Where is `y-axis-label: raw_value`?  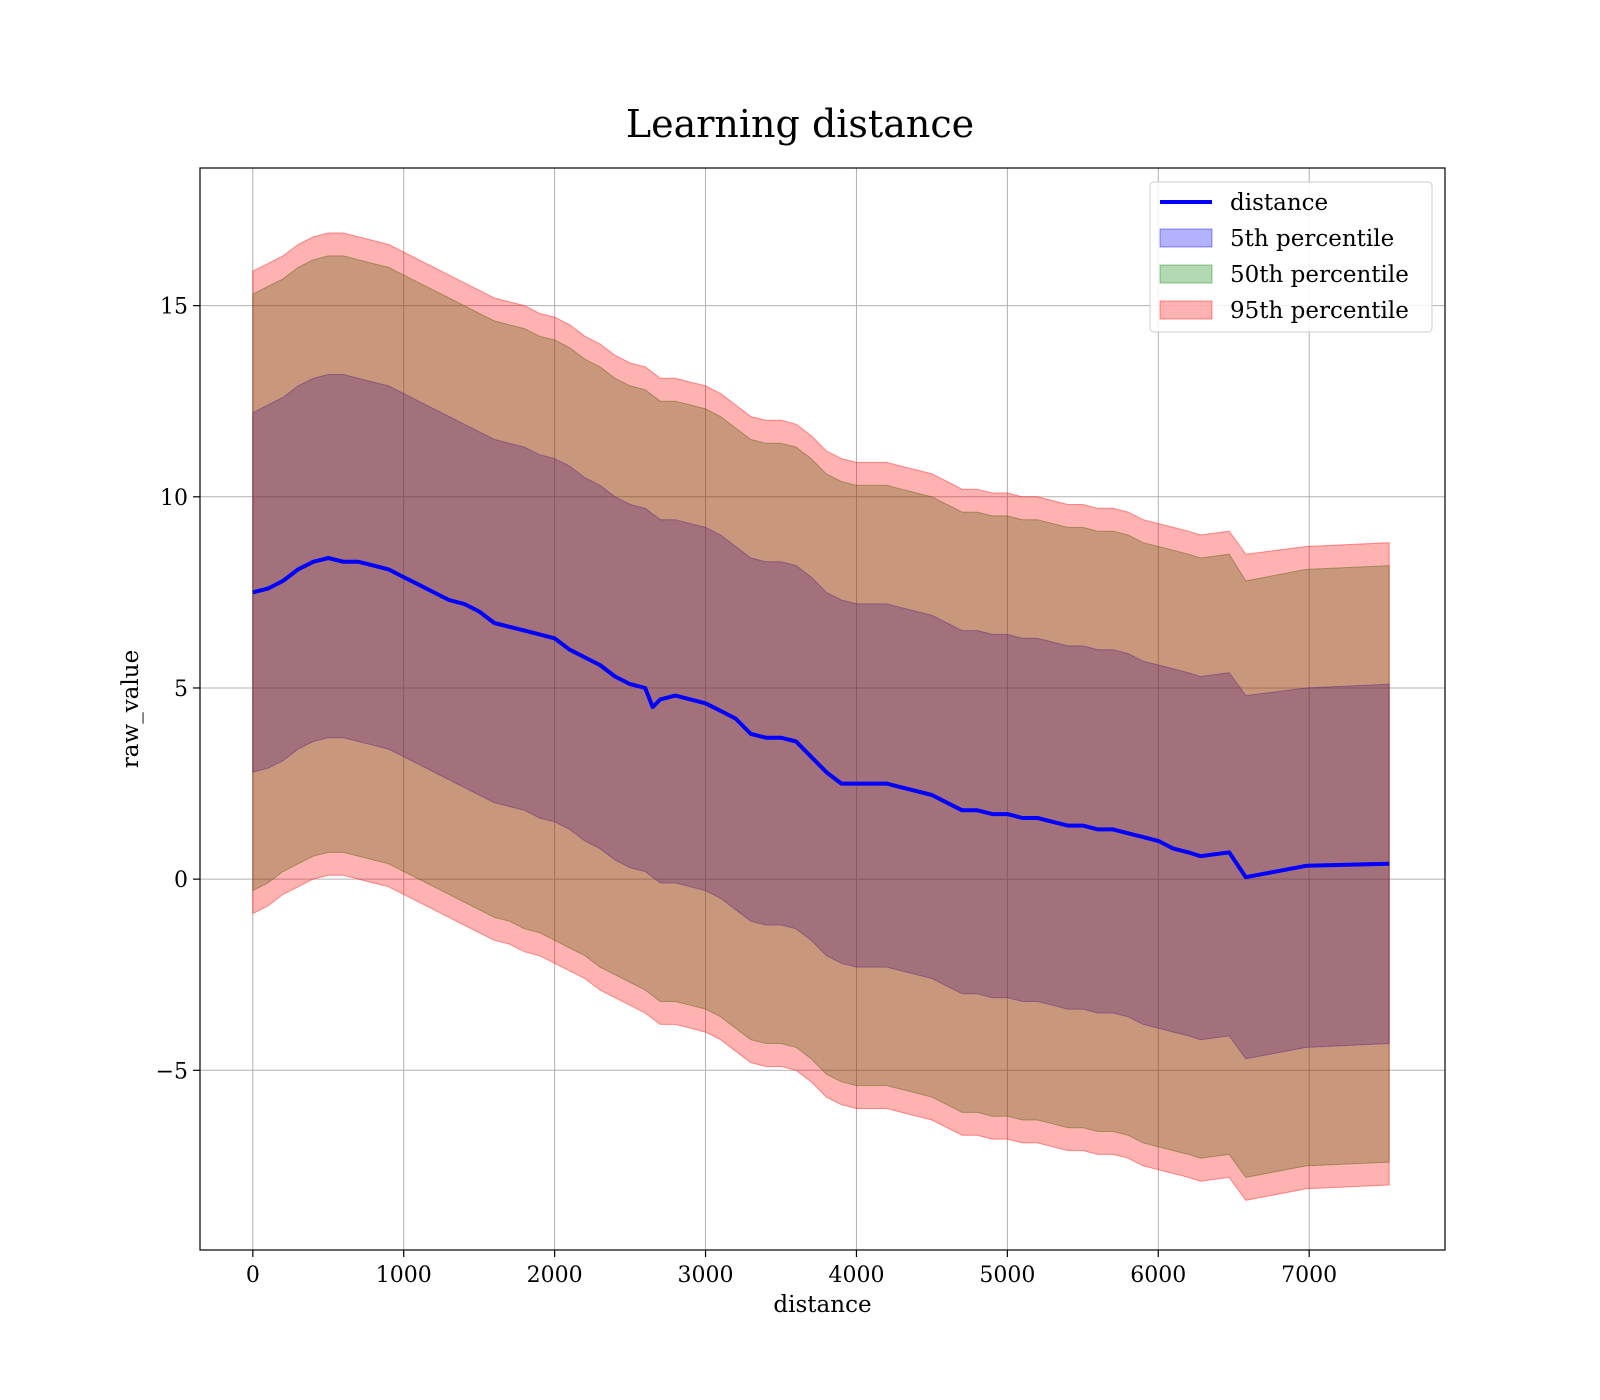
y-axis-label: raw_value is located at coordinates (131, 709).